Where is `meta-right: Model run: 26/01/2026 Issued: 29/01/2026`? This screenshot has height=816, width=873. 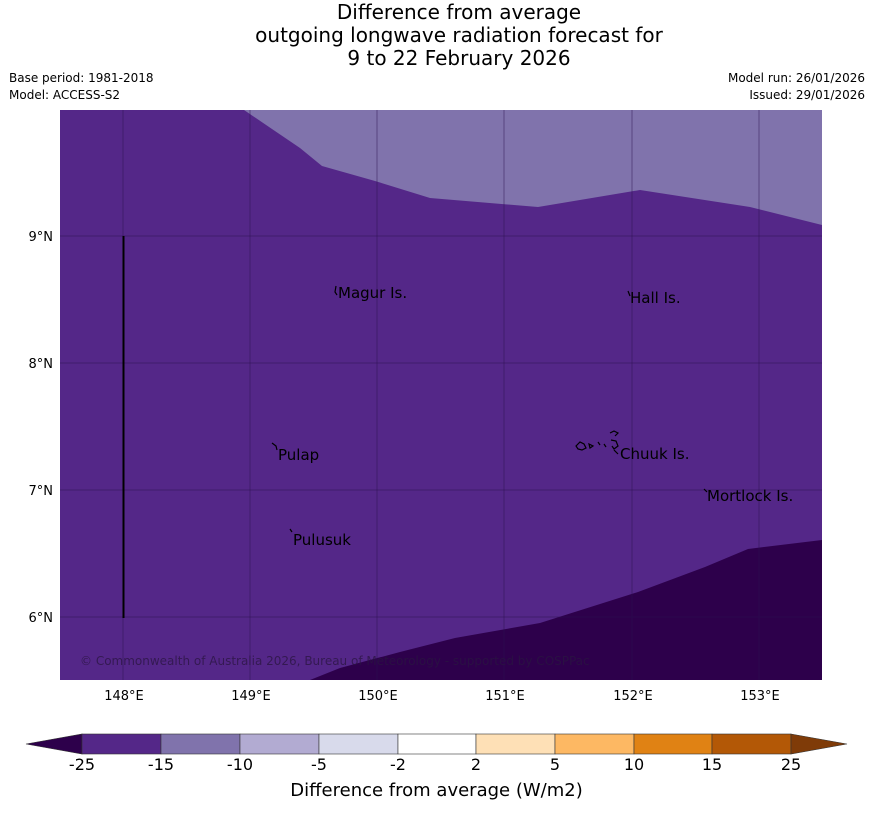
meta-right: Model run: 26/01/2026 Issued: 29/01/2026 is located at coordinates (796, 87).